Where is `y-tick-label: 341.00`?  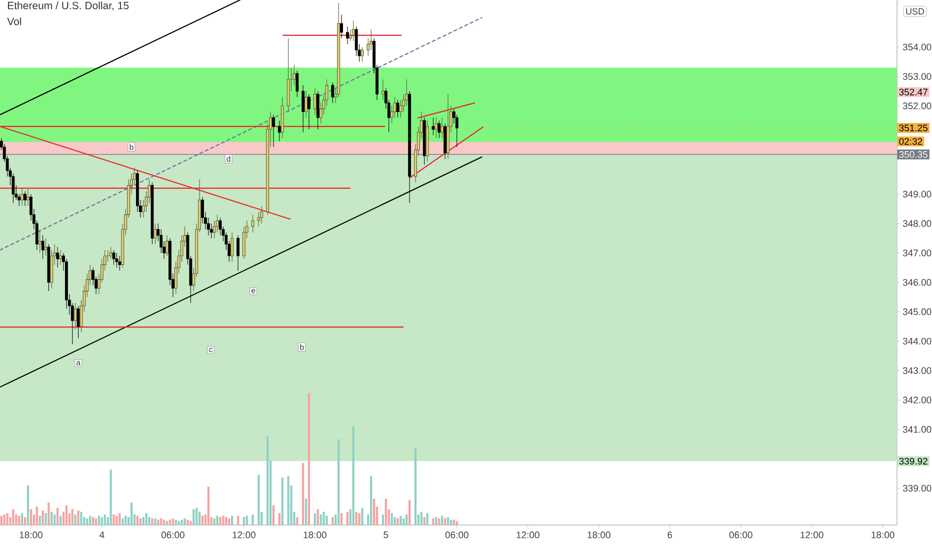 y-tick-label: 341.00 is located at coordinates (917, 429).